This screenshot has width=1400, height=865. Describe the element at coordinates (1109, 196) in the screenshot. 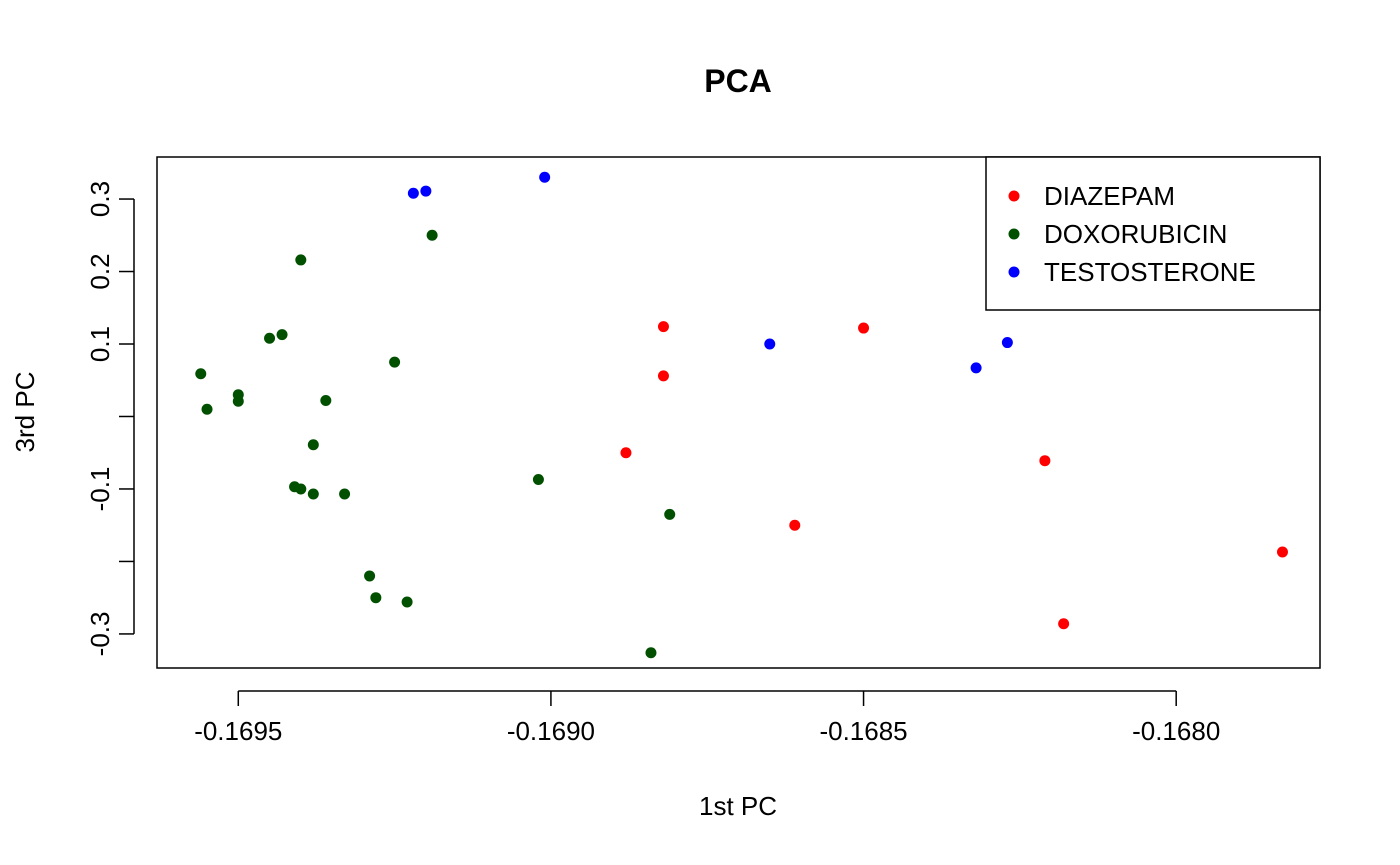

I see `legend-entry: DIAZEPAM` at that location.